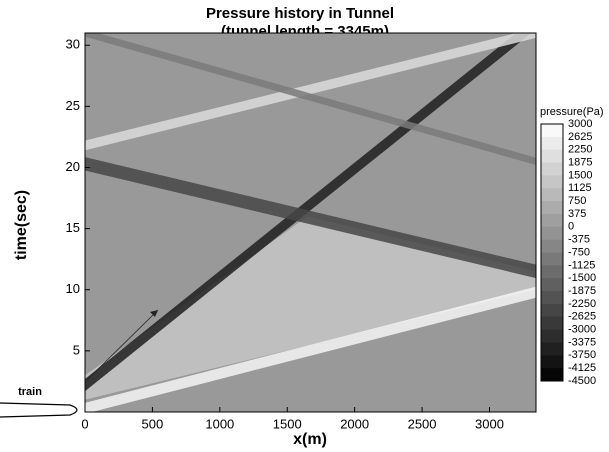 This screenshot has height=452, width=609. Describe the element at coordinates (154, 313) in the screenshot. I see `arrow-head` at that location.